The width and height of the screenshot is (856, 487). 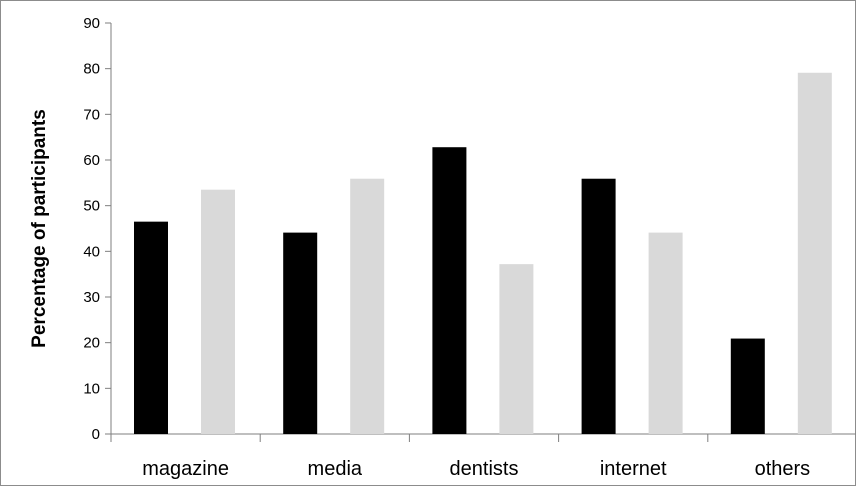 I want to click on x-ticks: magazine media dentists internet others, so click(x=460, y=457).